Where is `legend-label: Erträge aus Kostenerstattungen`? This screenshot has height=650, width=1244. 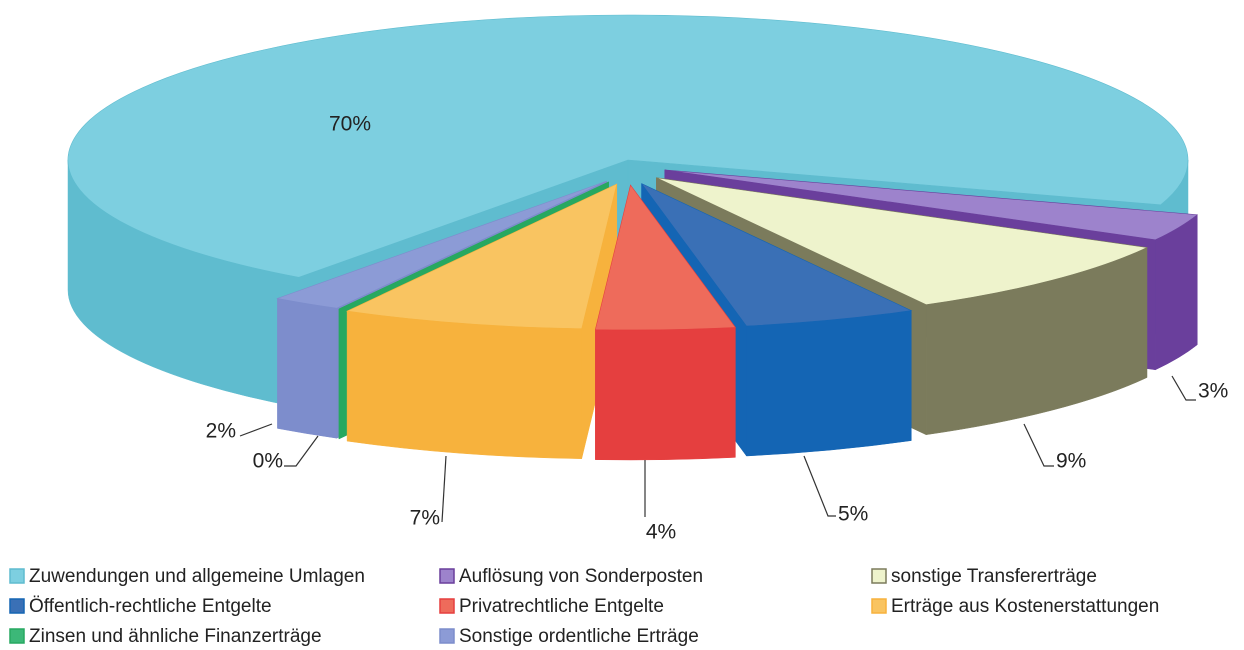
legend-label: Erträge aus Kostenerstattungen is located at coordinates (1025, 606).